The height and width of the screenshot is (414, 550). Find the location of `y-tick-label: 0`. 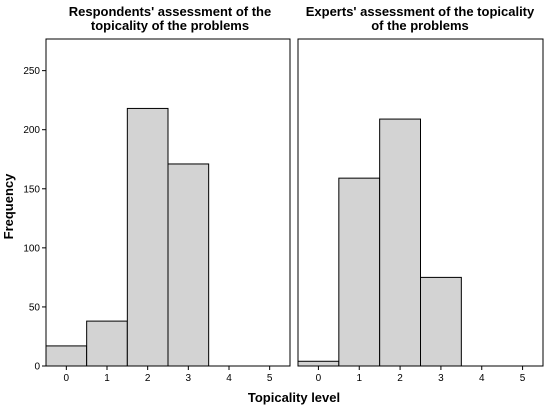

y-tick-label: 0 is located at coordinates (37, 367).